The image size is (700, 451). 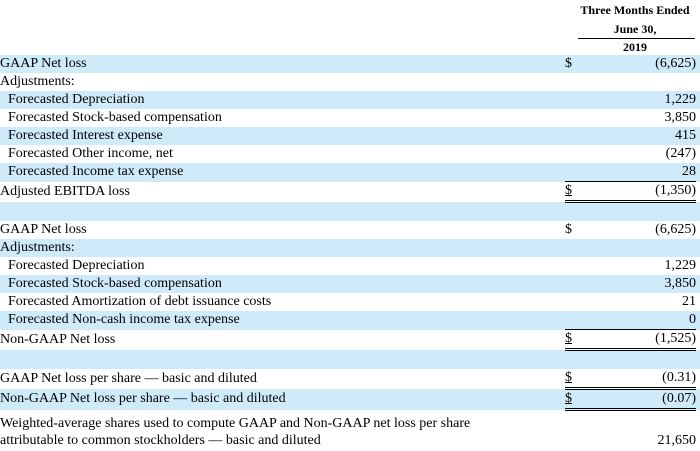 What do you see at coordinates (641, 379) in the screenshot?
I see `row-value: (0.31)` at bounding box center [641, 379].